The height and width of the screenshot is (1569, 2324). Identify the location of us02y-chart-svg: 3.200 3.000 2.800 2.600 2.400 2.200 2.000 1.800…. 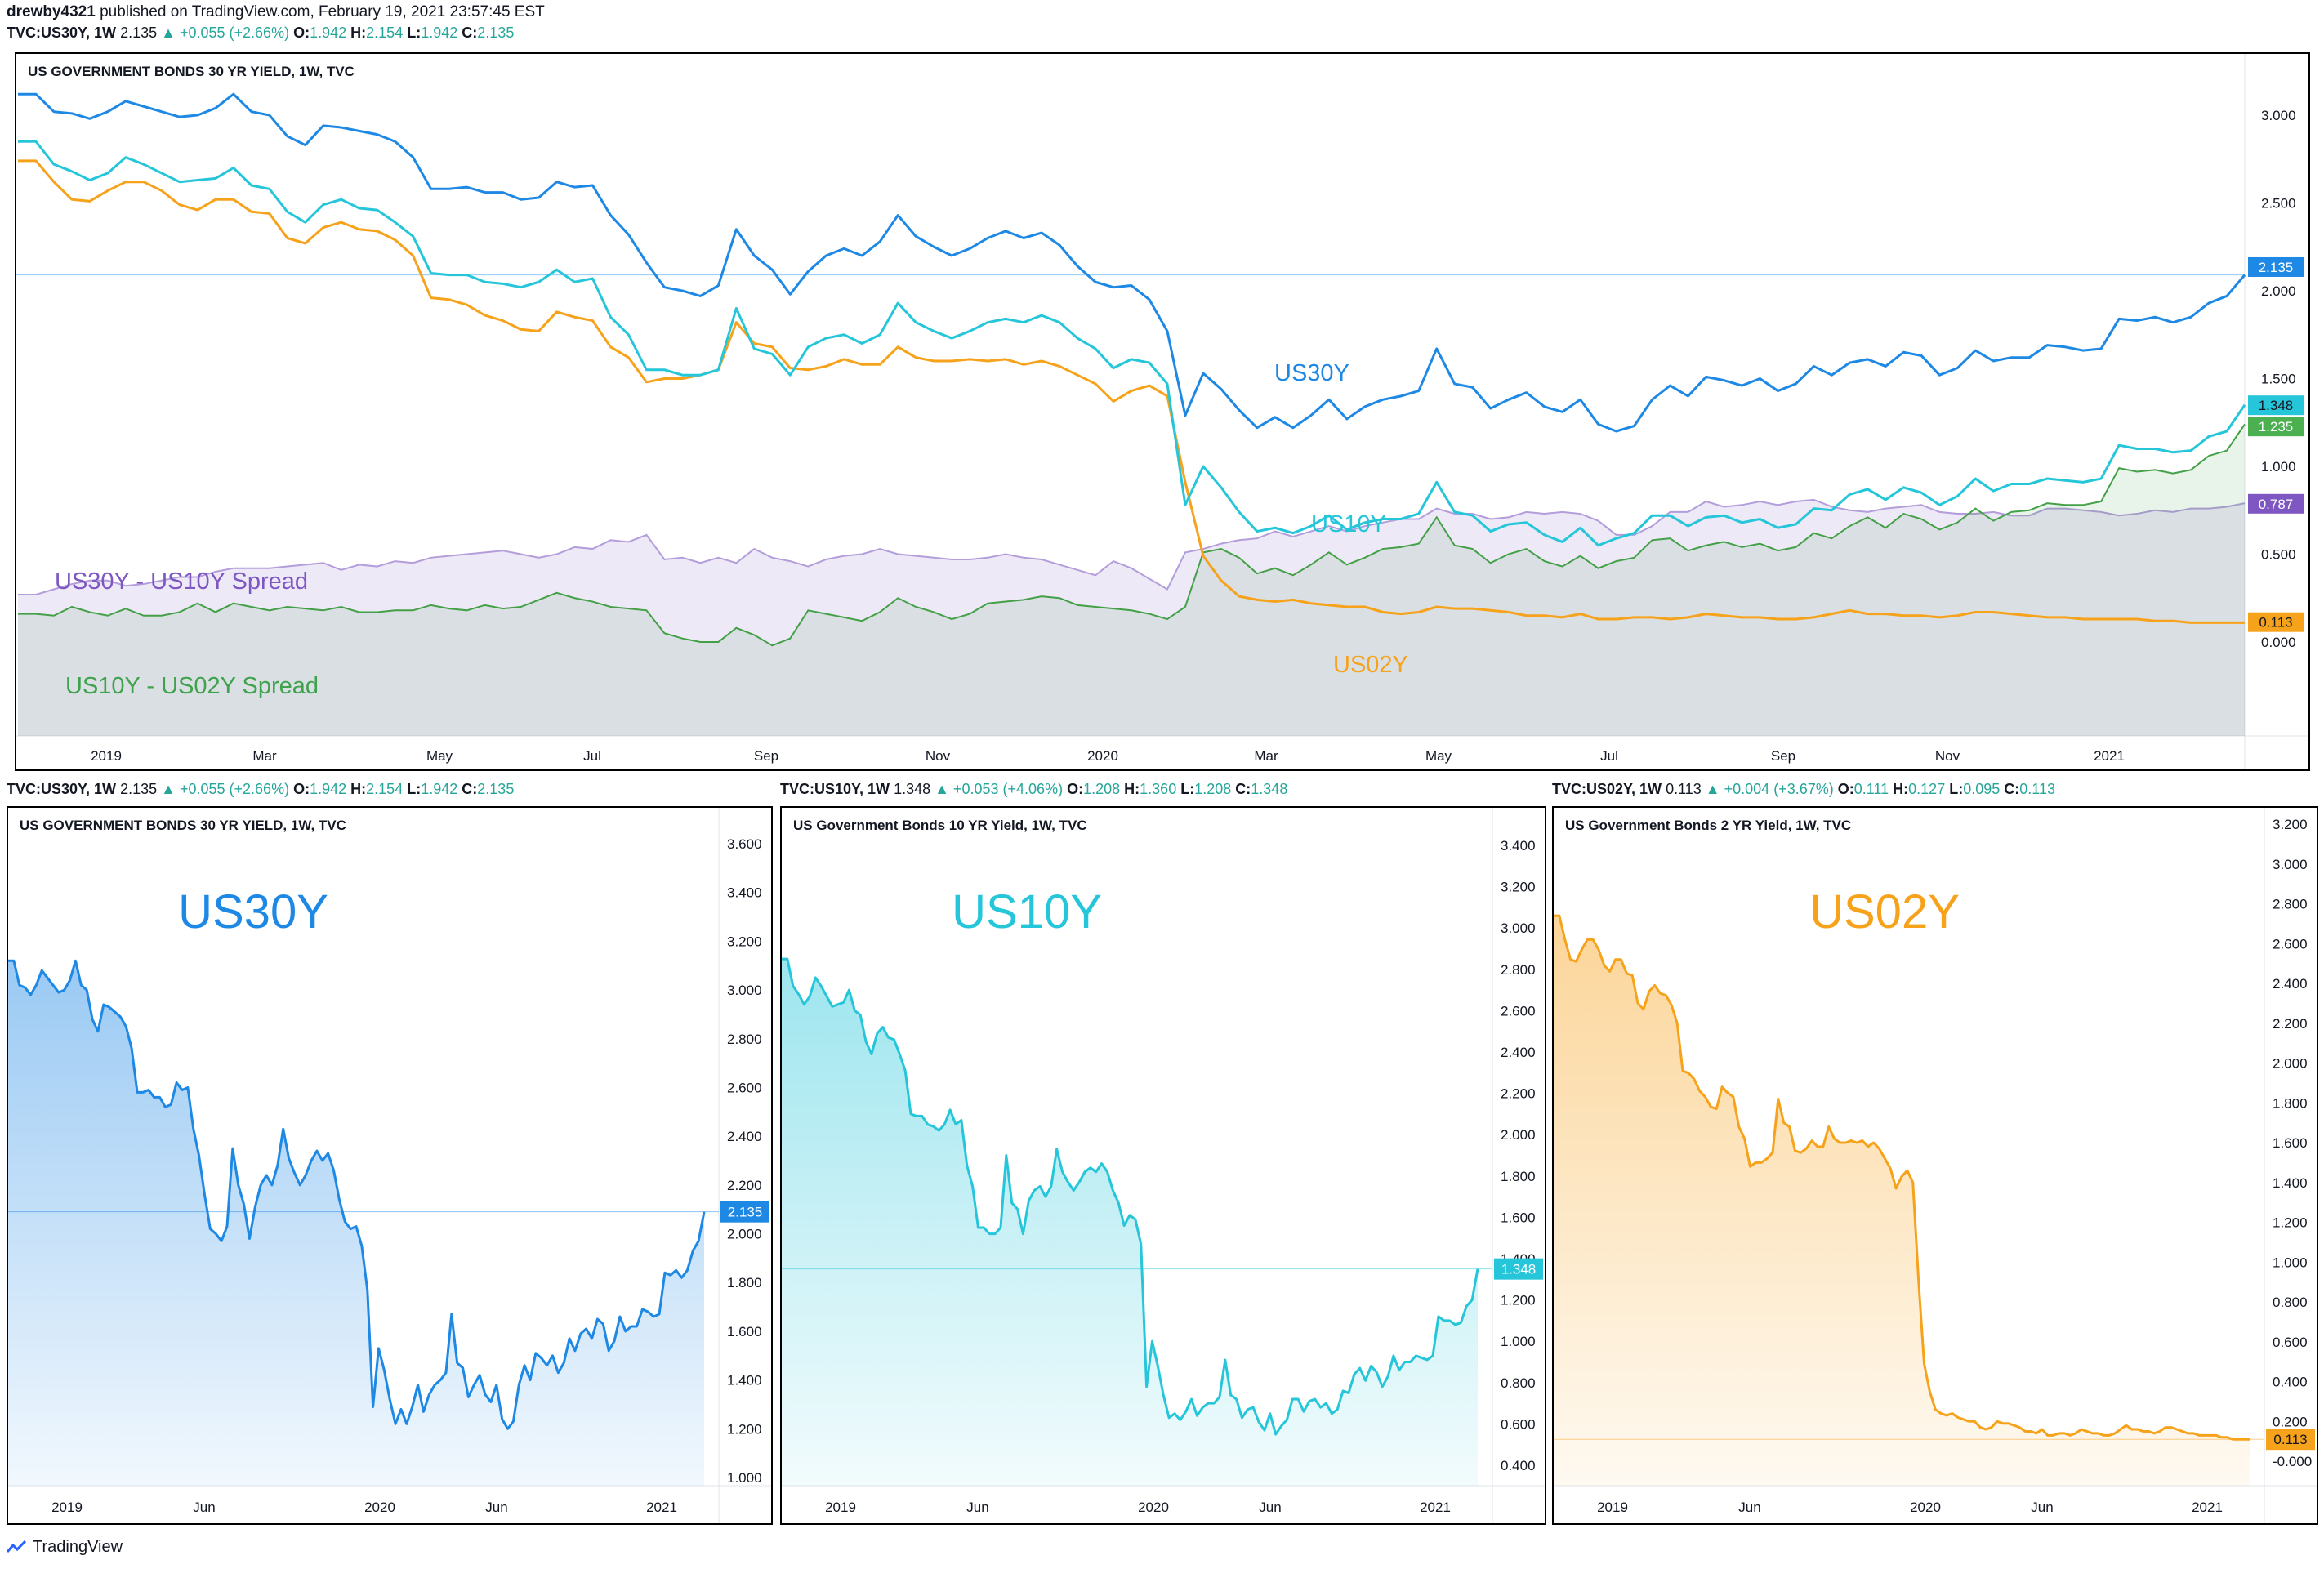
(1935, 1165).